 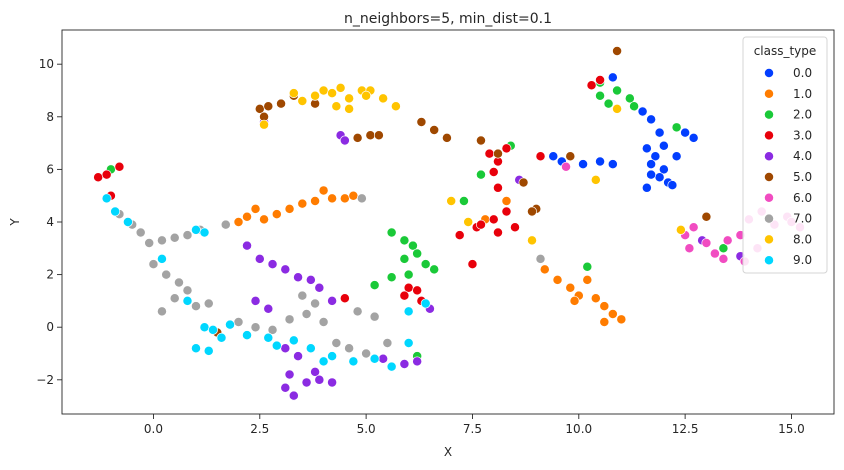 I want to click on y-tick-label: 10, so click(x=46, y=64).